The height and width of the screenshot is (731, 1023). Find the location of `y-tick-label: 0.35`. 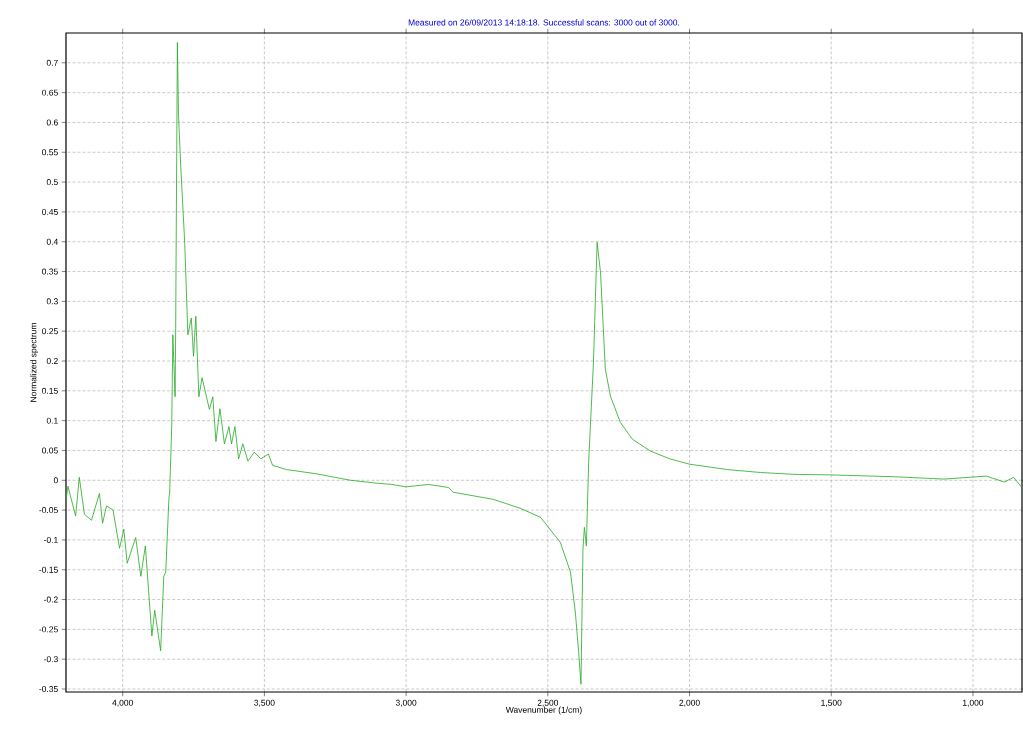

y-tick-label: 0.35 is located at coordinates (50, 271).